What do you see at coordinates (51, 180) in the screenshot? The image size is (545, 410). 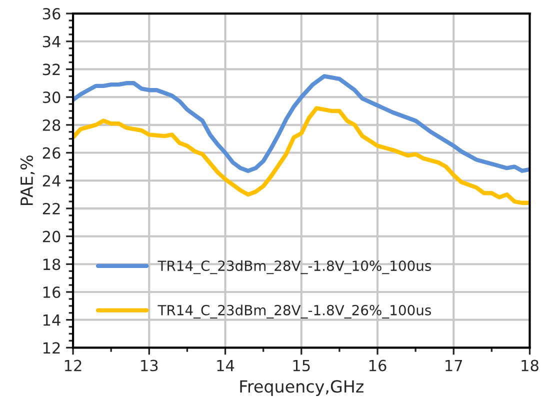 I see `y-tick-label: 24` at bounding box center [51, 180].